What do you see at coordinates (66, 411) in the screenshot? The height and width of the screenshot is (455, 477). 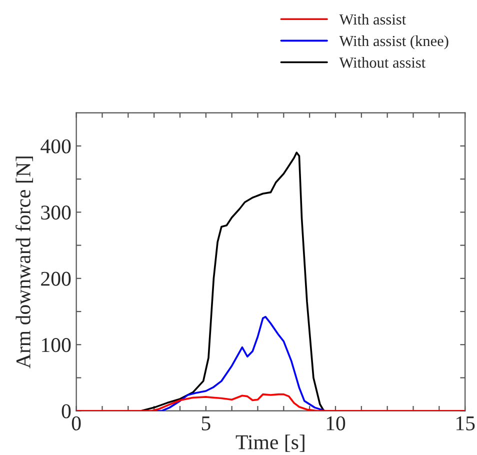 I see `y-tick-label: 0` at bounding box center [66, 411].